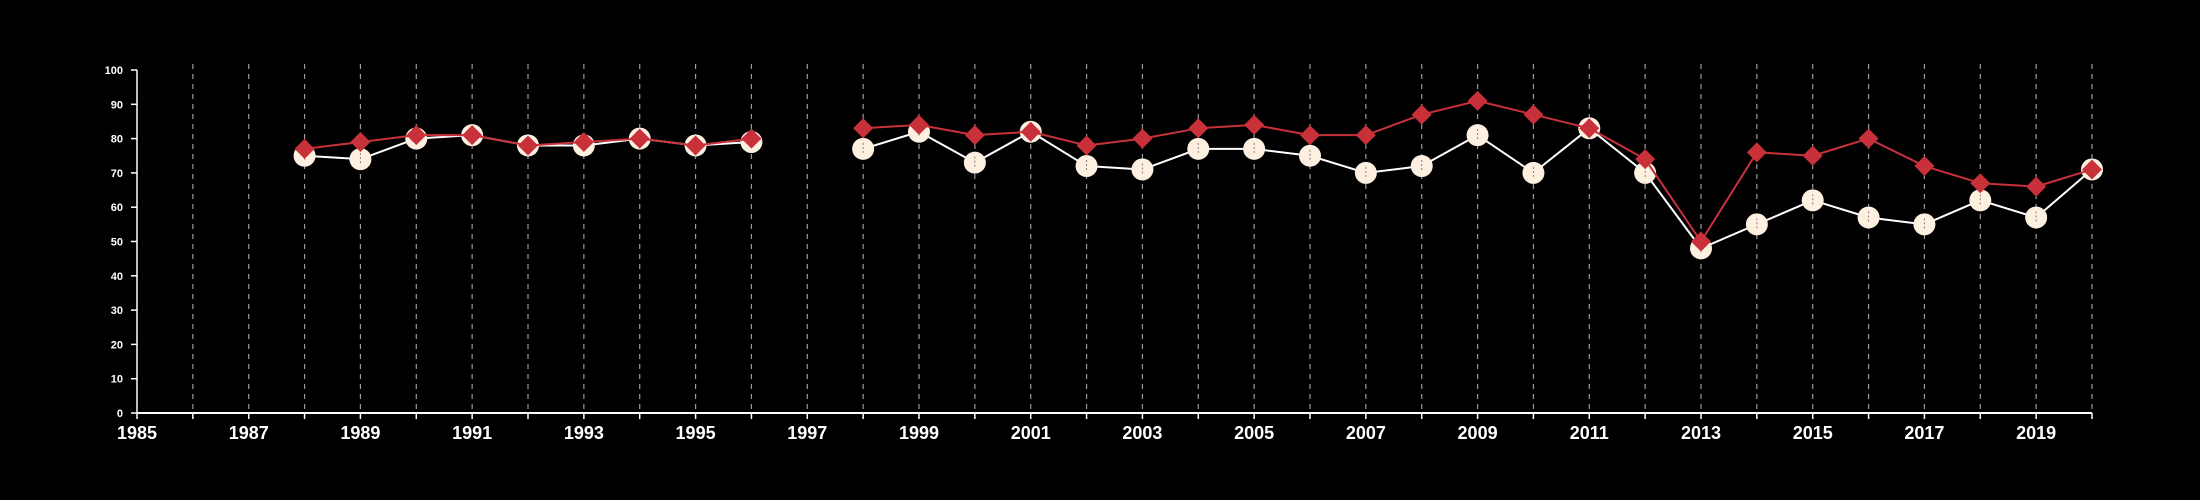 This screenshot has height=500, width=2200. Describe the element at coordinates (696, 433) in the screenshot. I see `x-tick-label: 1995` at that location.